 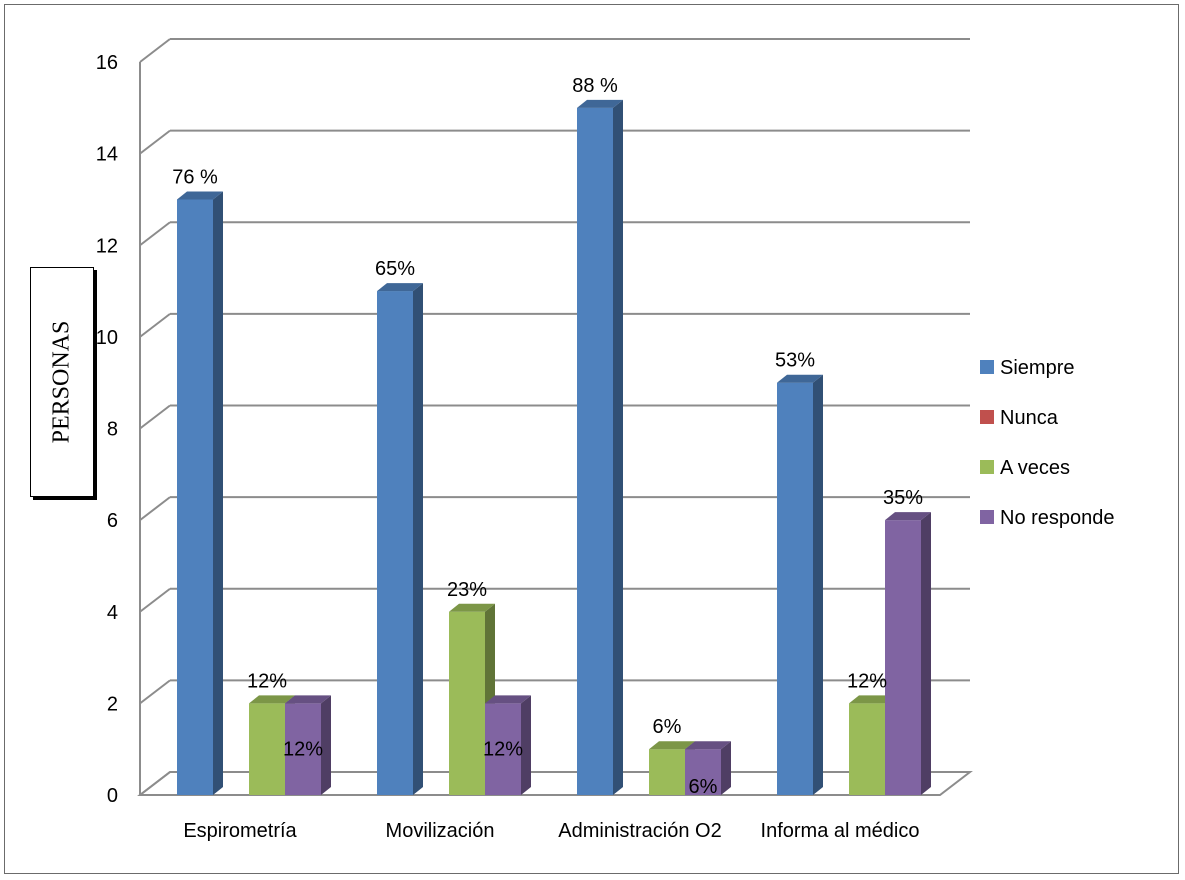 What do you see at coordinates (112, 613) in the screenshot?
I see `y-tick-label: 4` at bounding box center [112, 613].